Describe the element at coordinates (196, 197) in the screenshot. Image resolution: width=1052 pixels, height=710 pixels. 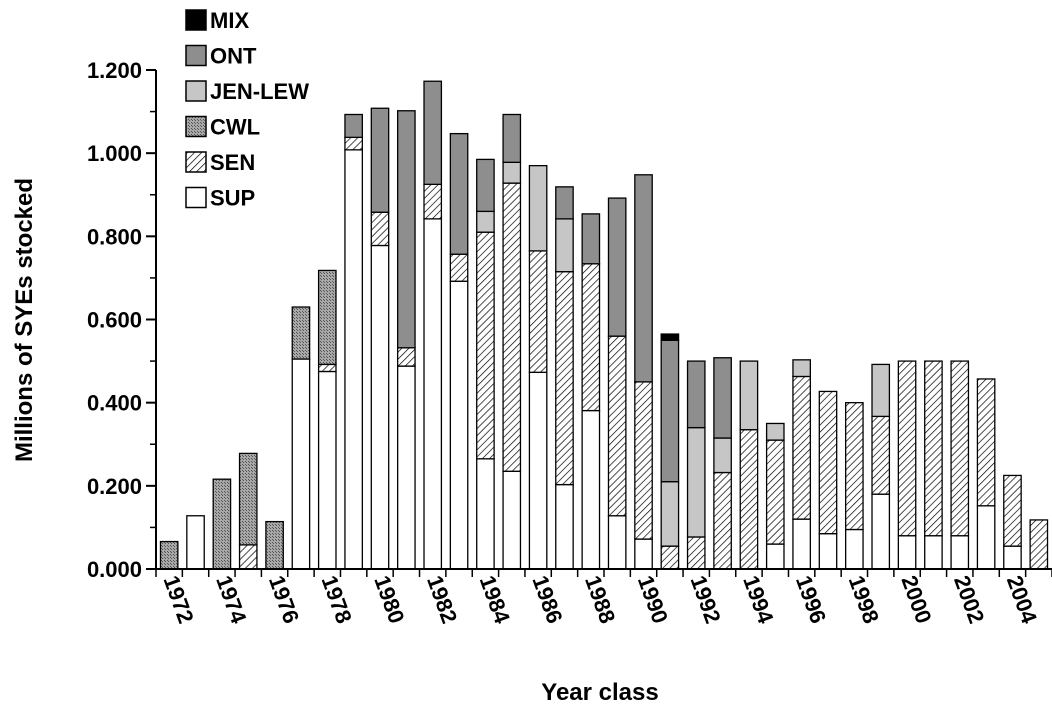
I see `legend-swatch-sup` at that location.